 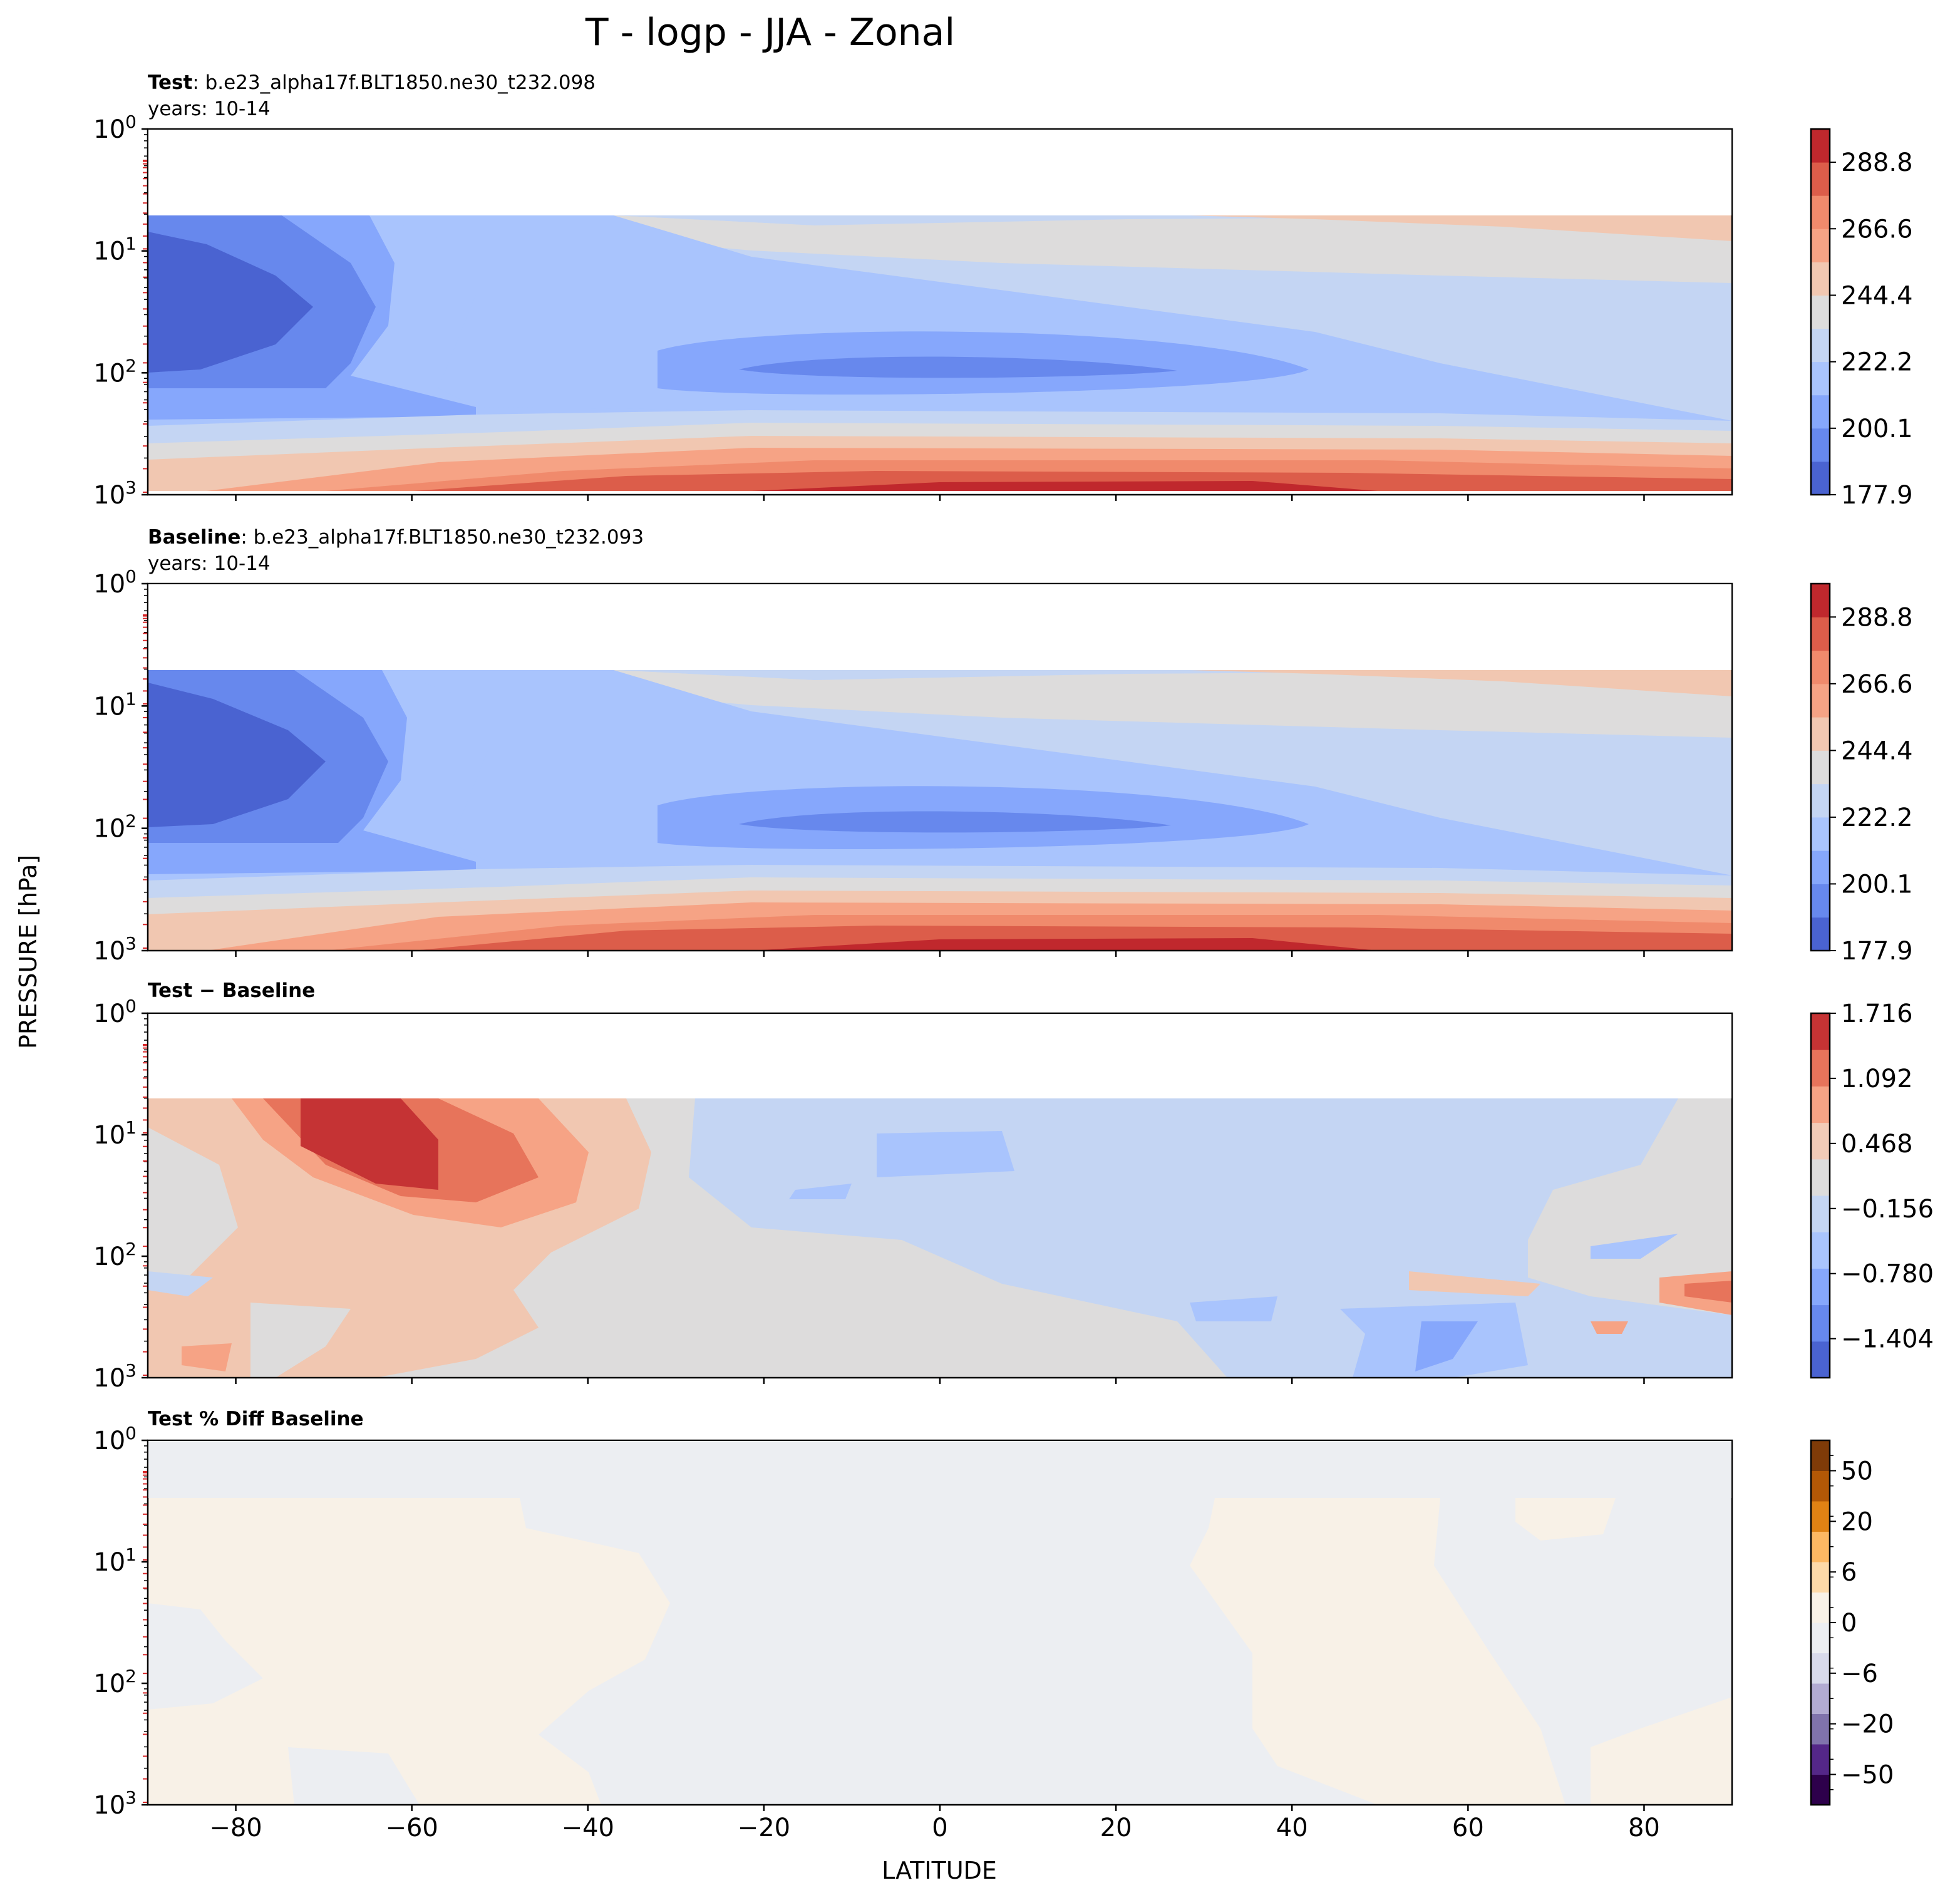 I want to click on colorbar-tick-label: 266.6, so click(x=1877, y=229).